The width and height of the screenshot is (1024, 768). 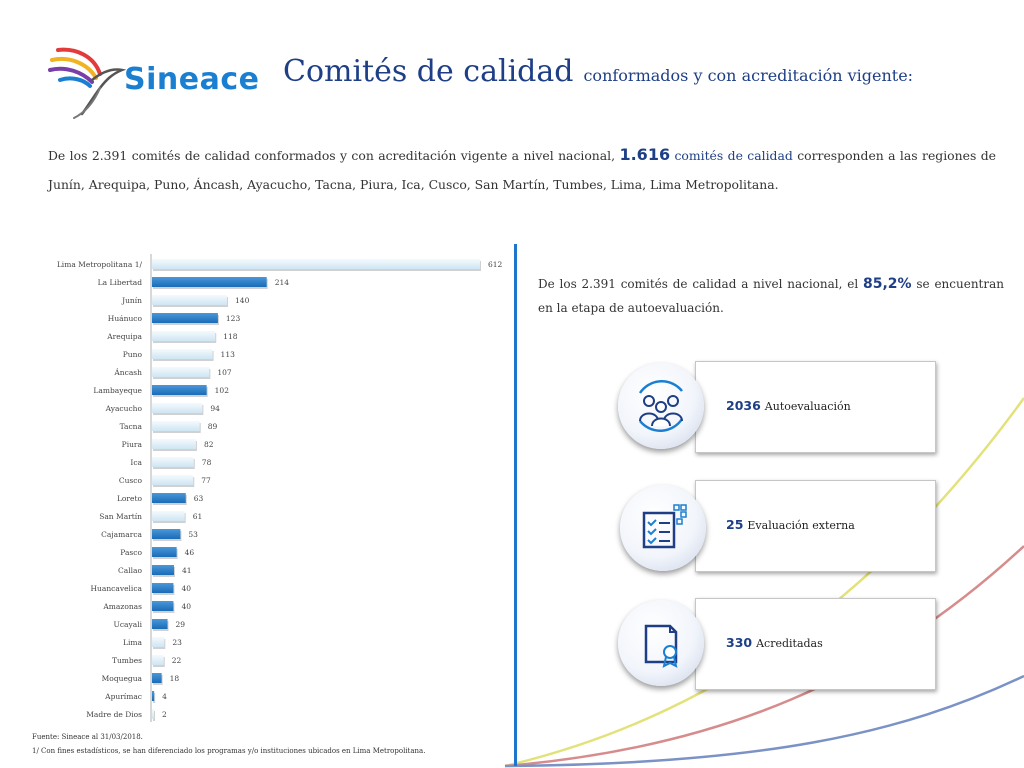 What do you see at coordinates (131, 426) in the screenshot?
I see `category-label: Tacna` at bounding box center [131, 426].